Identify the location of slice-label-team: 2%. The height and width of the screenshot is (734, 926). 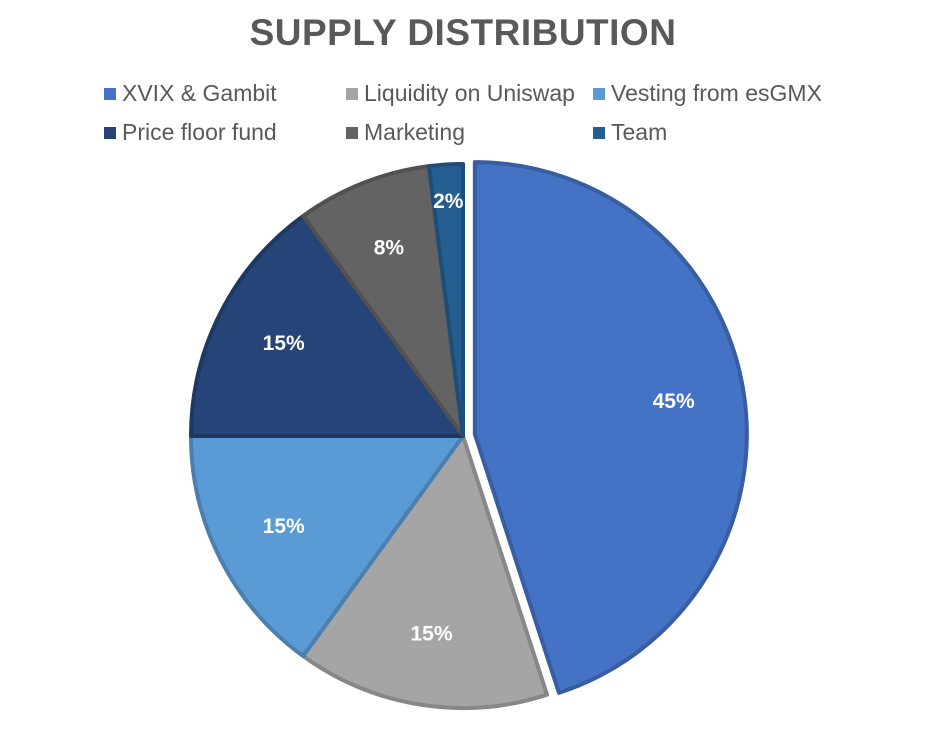
(448, 201).